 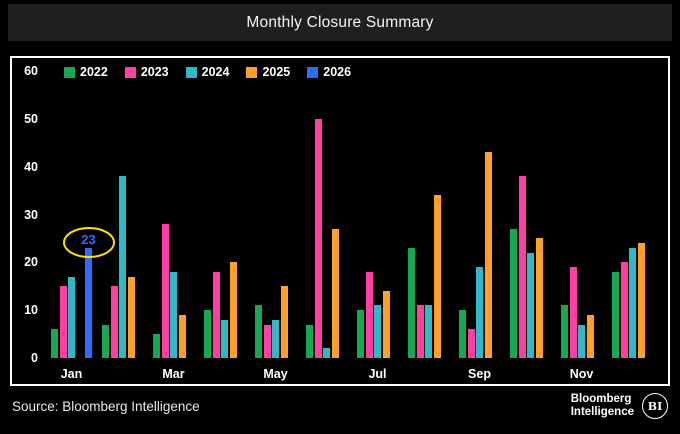 What do you see at coordinates (275, 338) in the screenshot?
I see `bar-2024-may` at bounding box center [275, 338].